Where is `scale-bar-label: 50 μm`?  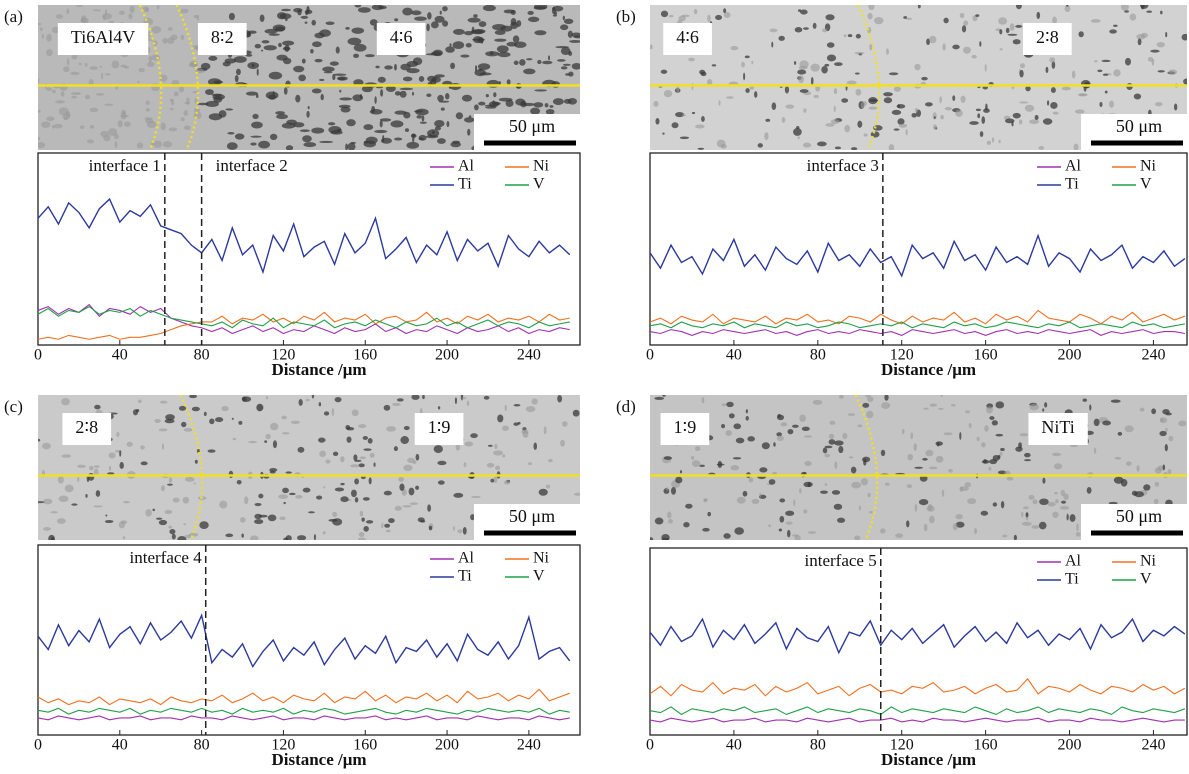 scale-bar-label: 50 μm is located at coordinates (1139, 126).